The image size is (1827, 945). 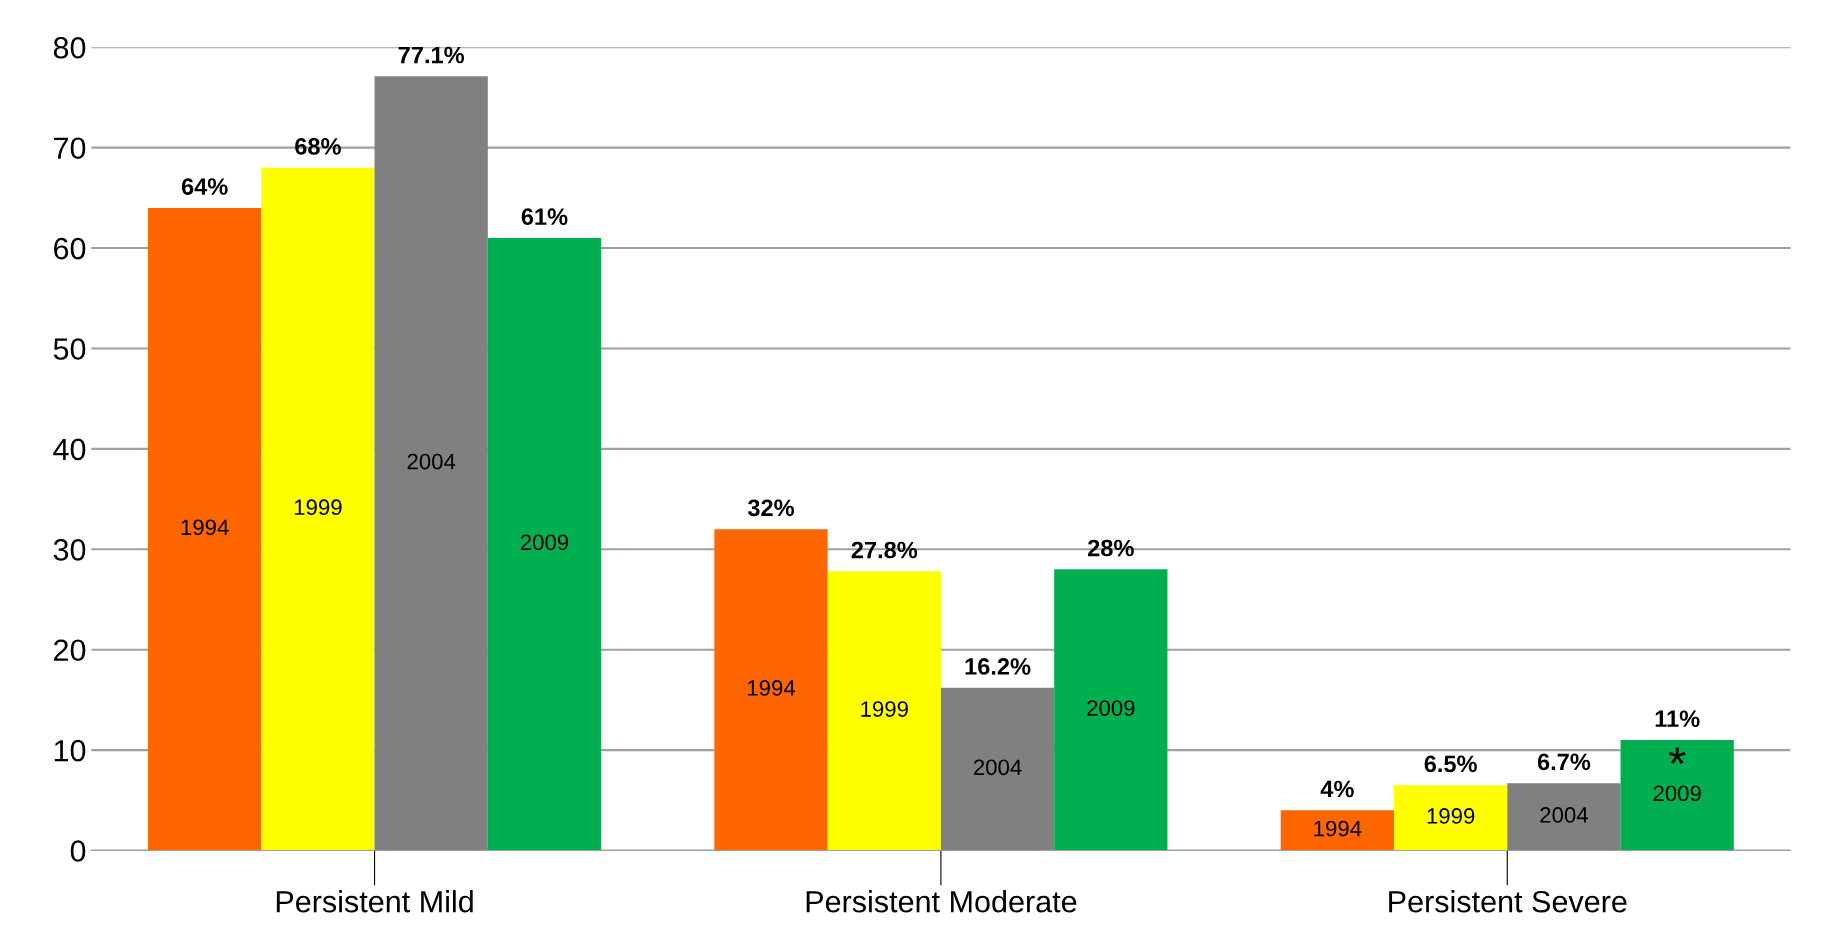 What do you see at coordinates (884, 550) in the screenshot?
I see `data-label: 27.8%` at bounding box center [884, 550].